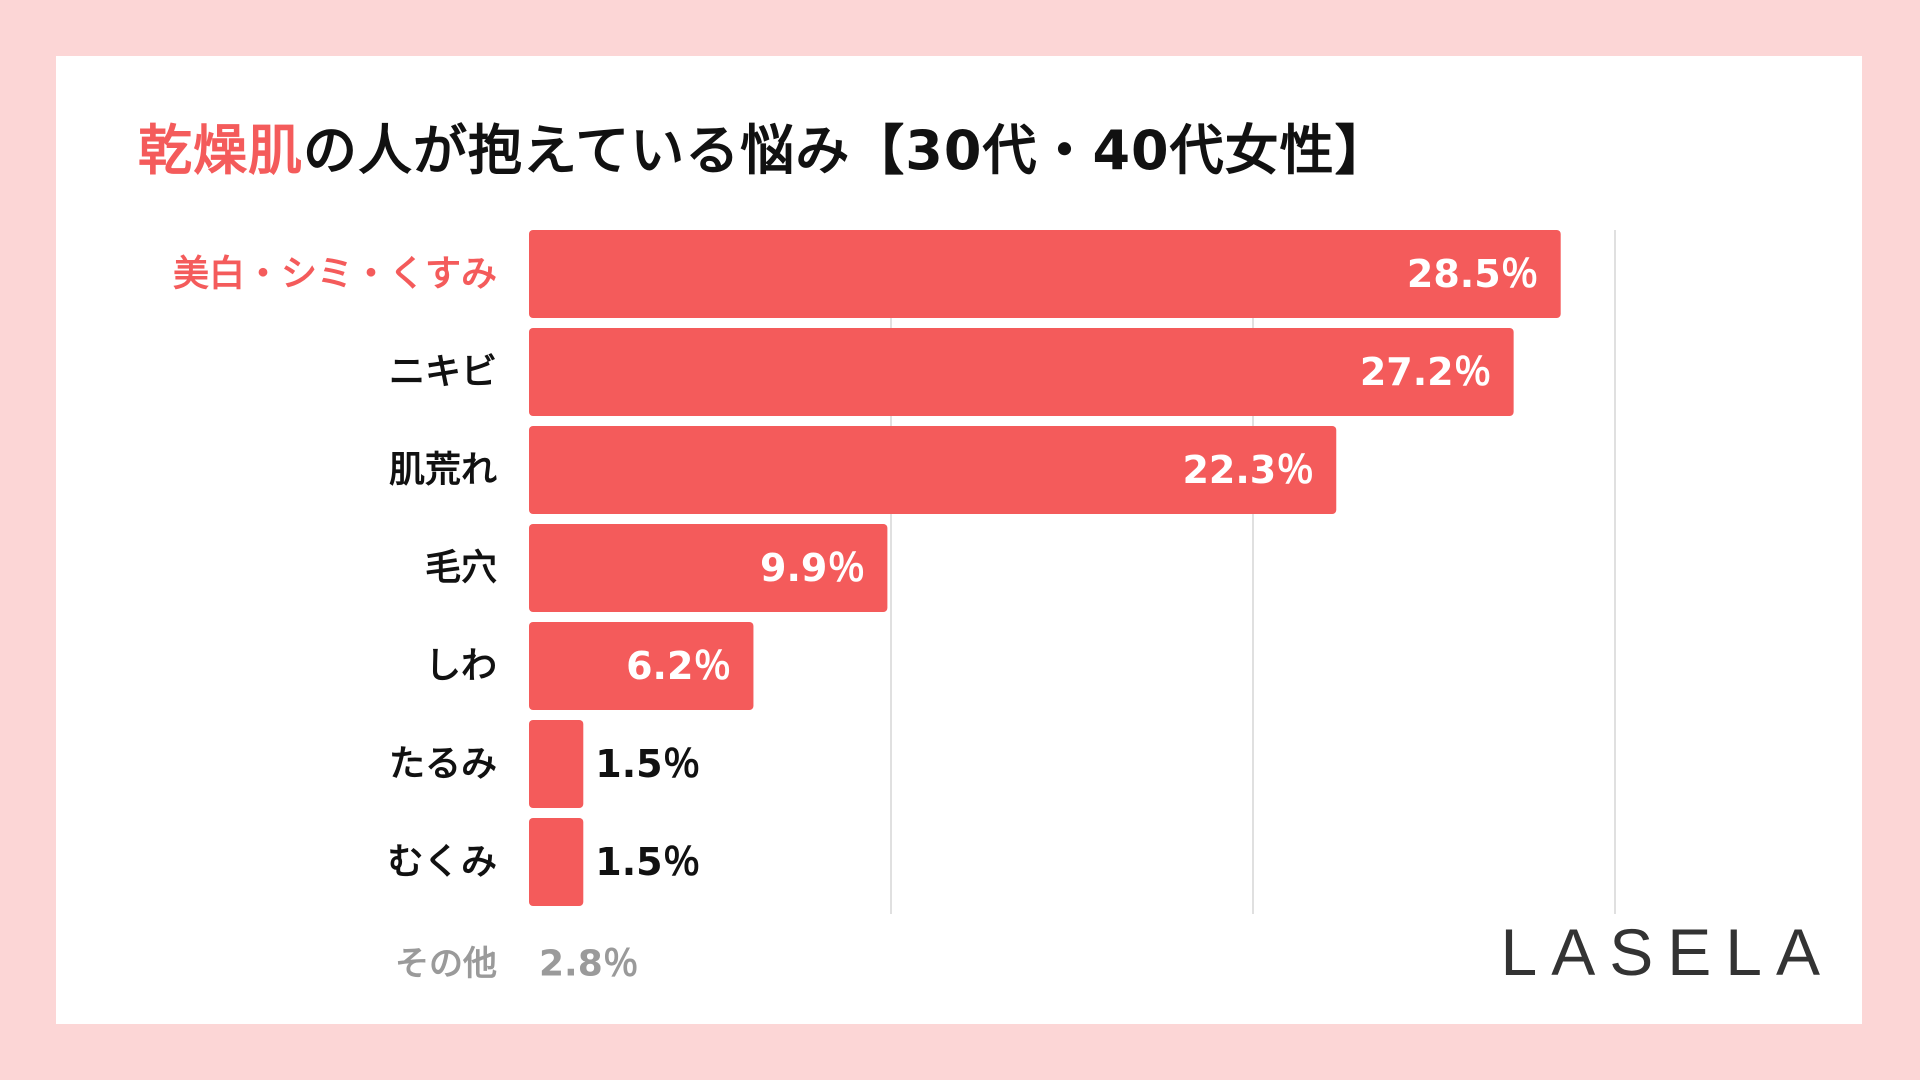 This screenshot has width=1920, height=1080. Describe the element at coordinates (461, 568) in the screenshot. I see `category-label-3: 毛穴` at that location.